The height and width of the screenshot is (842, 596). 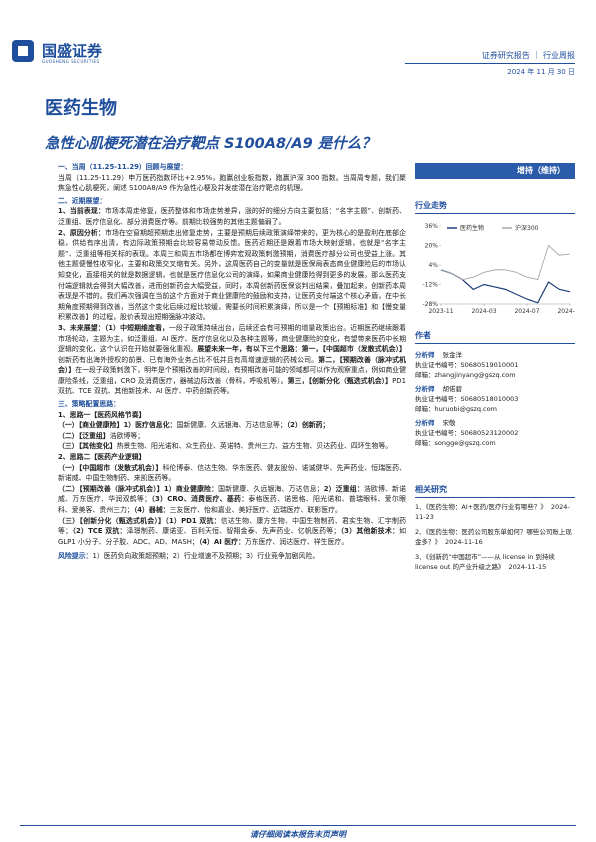 I want to click on legend-label: 医药生物, so click(x=472, y=228).